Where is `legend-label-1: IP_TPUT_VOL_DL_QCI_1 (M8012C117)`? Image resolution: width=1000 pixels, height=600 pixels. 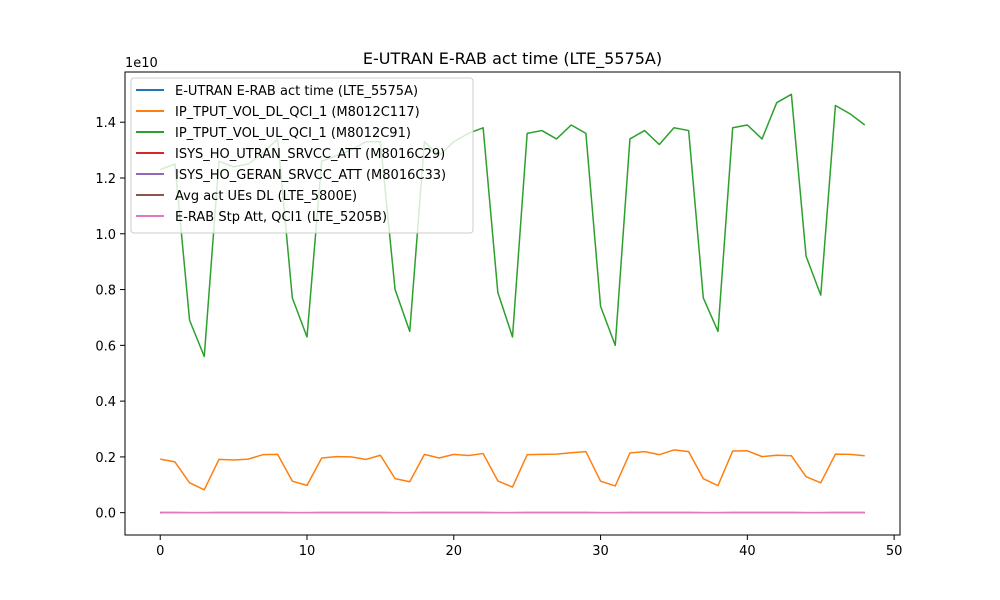 legend-label-1: IP_TPUT_VOL_DL_QCI_1 (M8012C117) is located at coordinates (297, 112).